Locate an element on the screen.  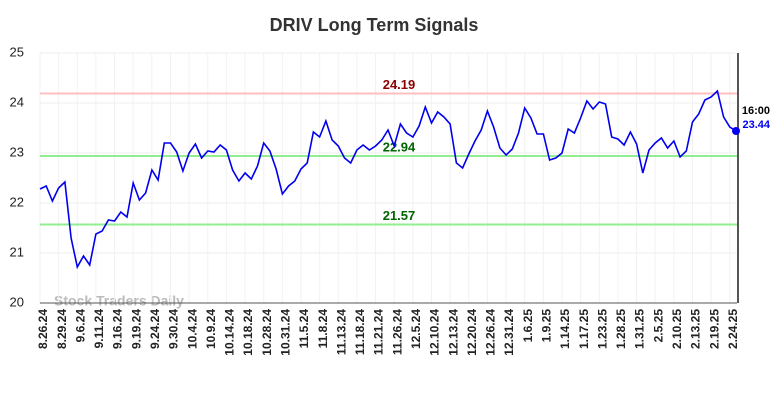
x-tick-label: 2.24.25 is located at coordinates (733, 329).